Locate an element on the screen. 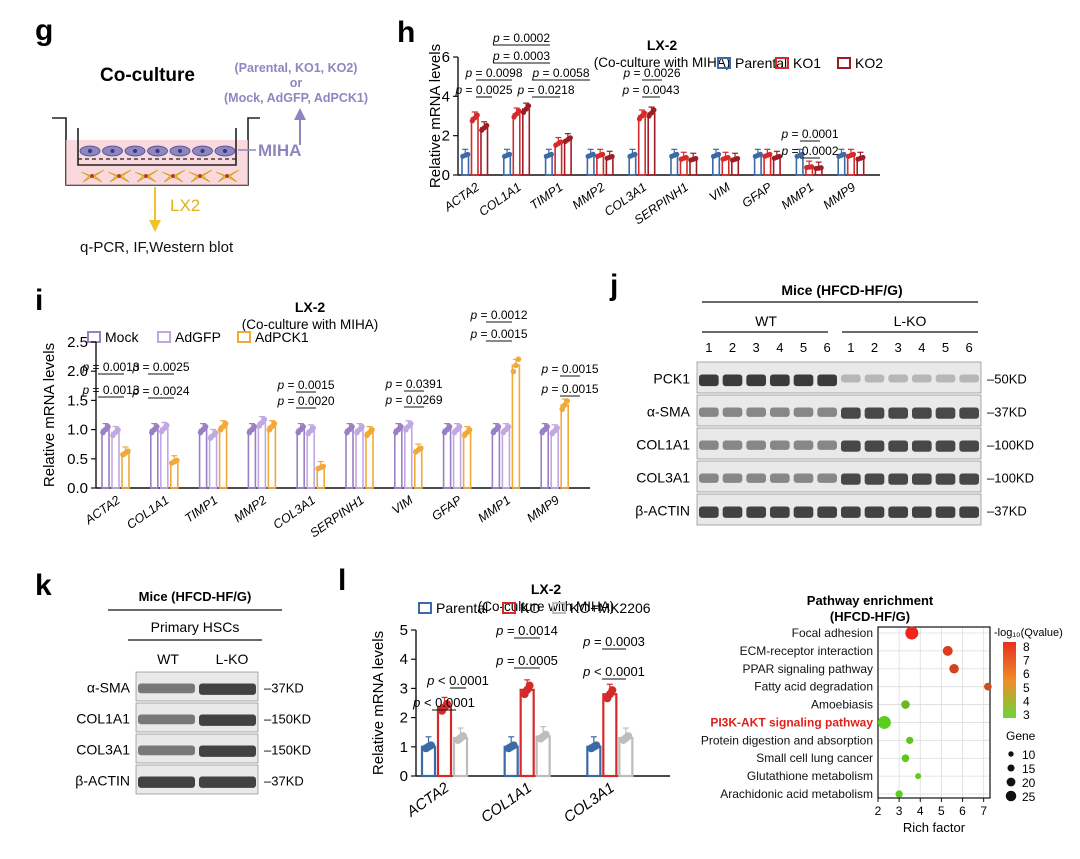 This screenshot has height=859, width=1080. p-value-label: p = 0.0015 is located at coordinates (498, 334).